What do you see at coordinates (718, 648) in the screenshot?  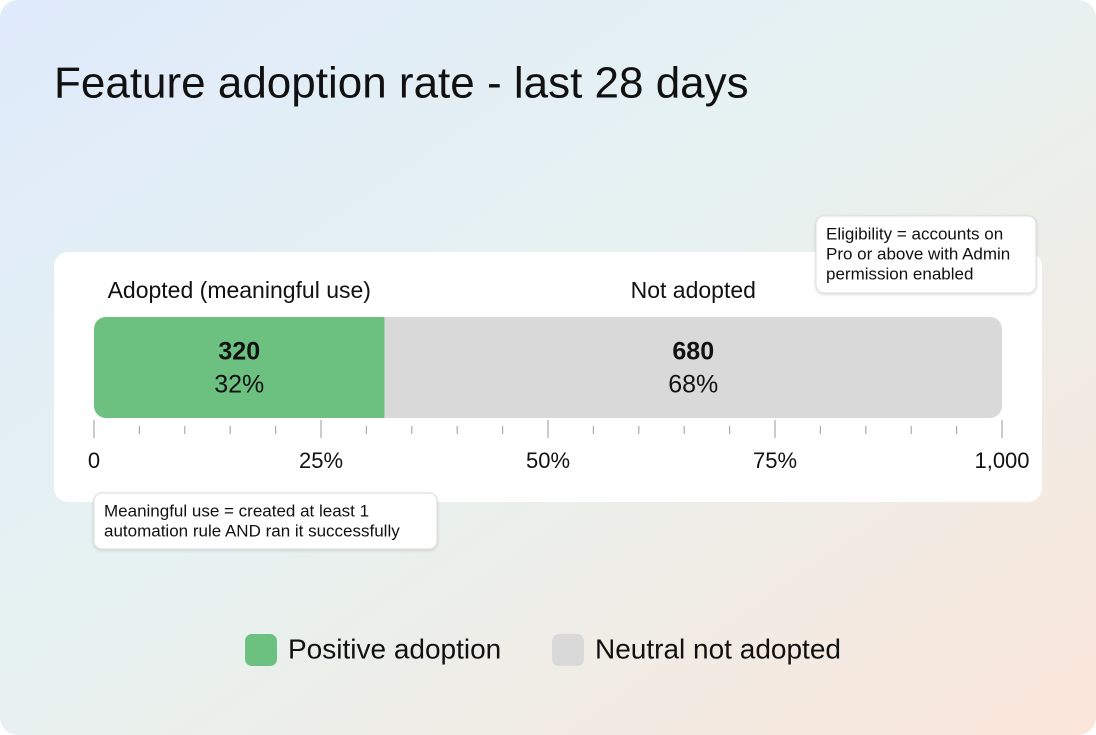 I see `legend-label: Neutral not adopted` at bounding box center [718, 648].